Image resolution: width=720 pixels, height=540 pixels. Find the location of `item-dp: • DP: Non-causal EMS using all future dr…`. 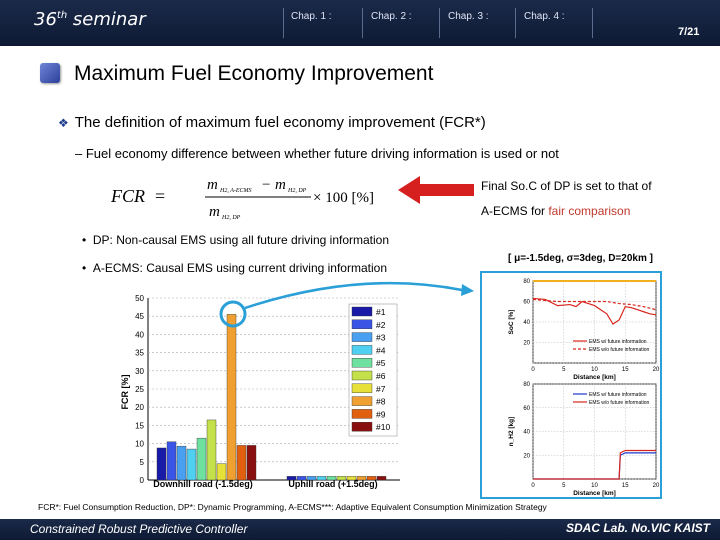

item-dp: • DP: Non-causal EMS using all future dr… is located at coordinates (236, 240).